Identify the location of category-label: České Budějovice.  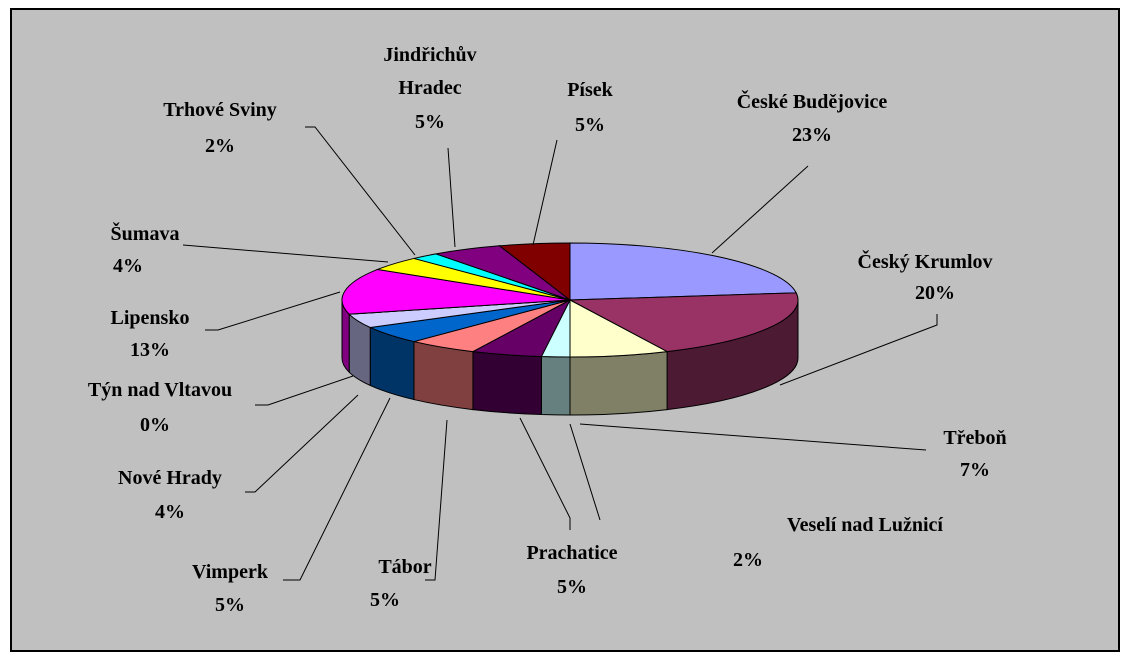
(812, 102).